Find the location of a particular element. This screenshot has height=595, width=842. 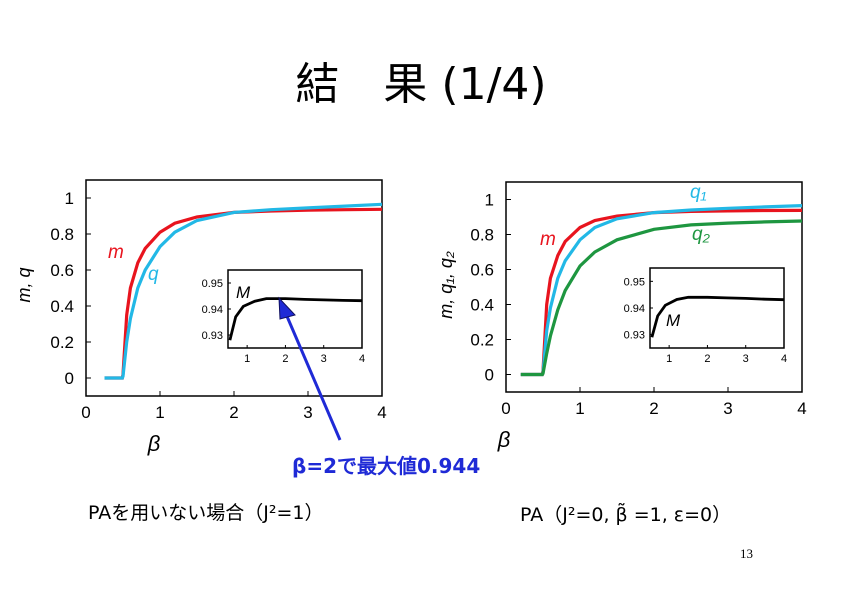

series-line-q₂ is located at coordinates (661, 298).